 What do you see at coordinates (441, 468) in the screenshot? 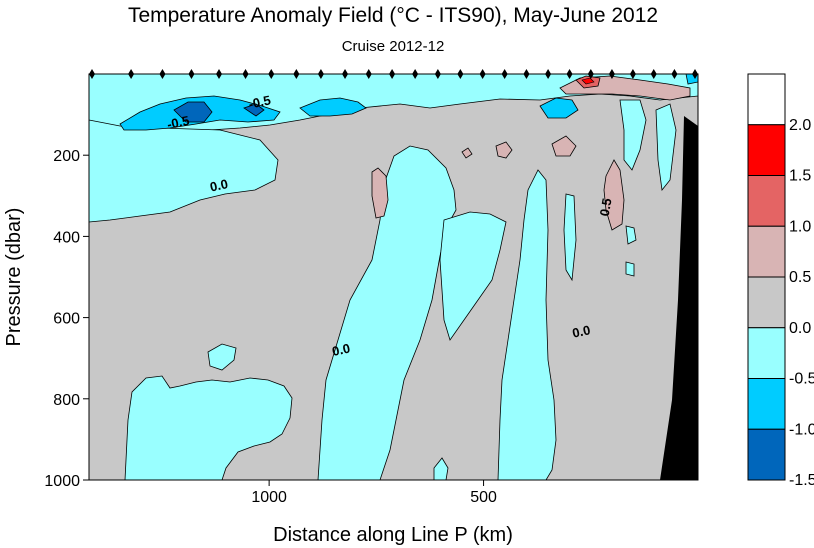
I see `cold-anomaly-bottom-small` at bounding box center [441, 468].